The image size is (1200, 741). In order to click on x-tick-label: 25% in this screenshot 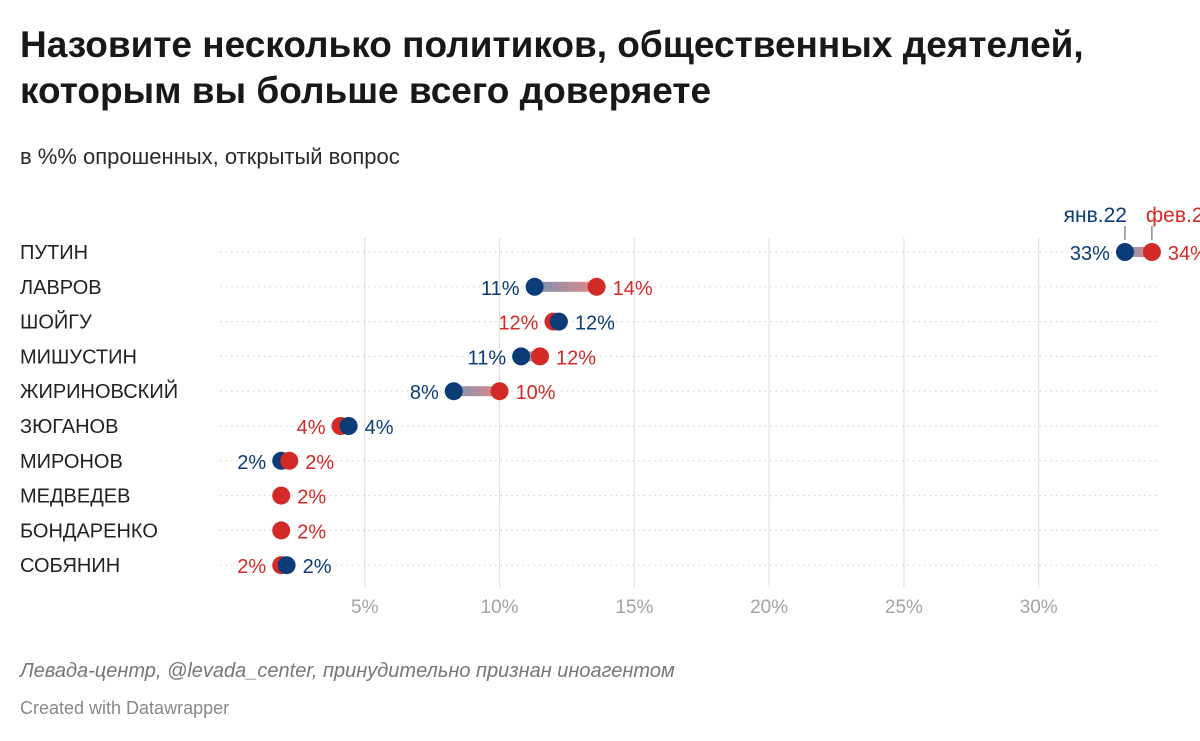, I will do `click(904, 607)`.